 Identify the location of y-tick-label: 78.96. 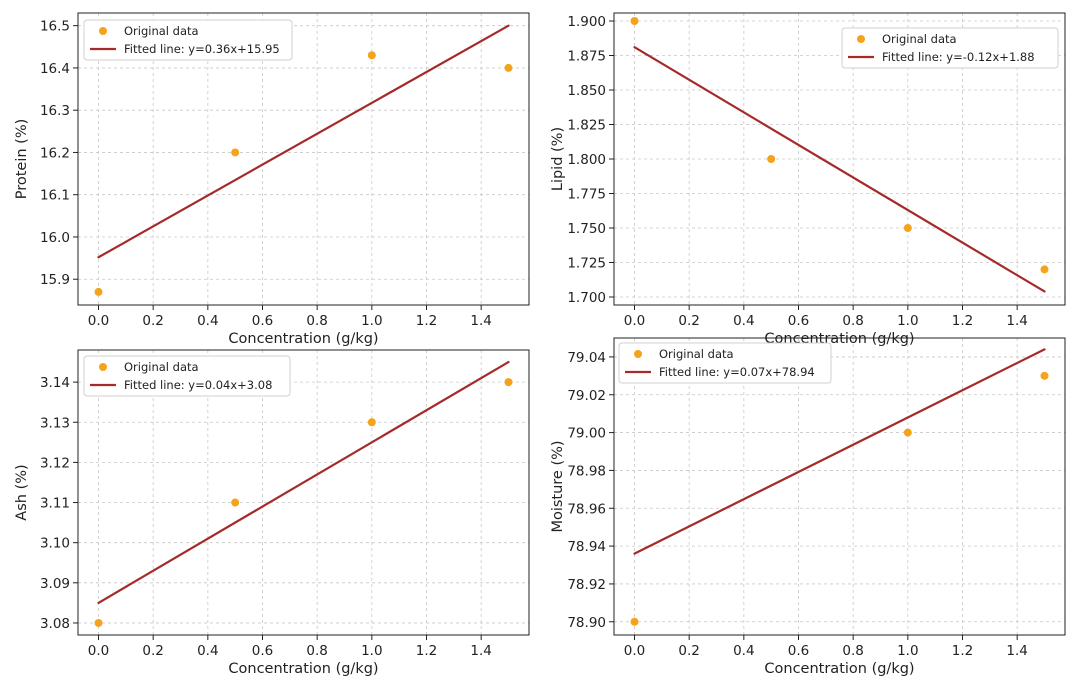
(586, 509).